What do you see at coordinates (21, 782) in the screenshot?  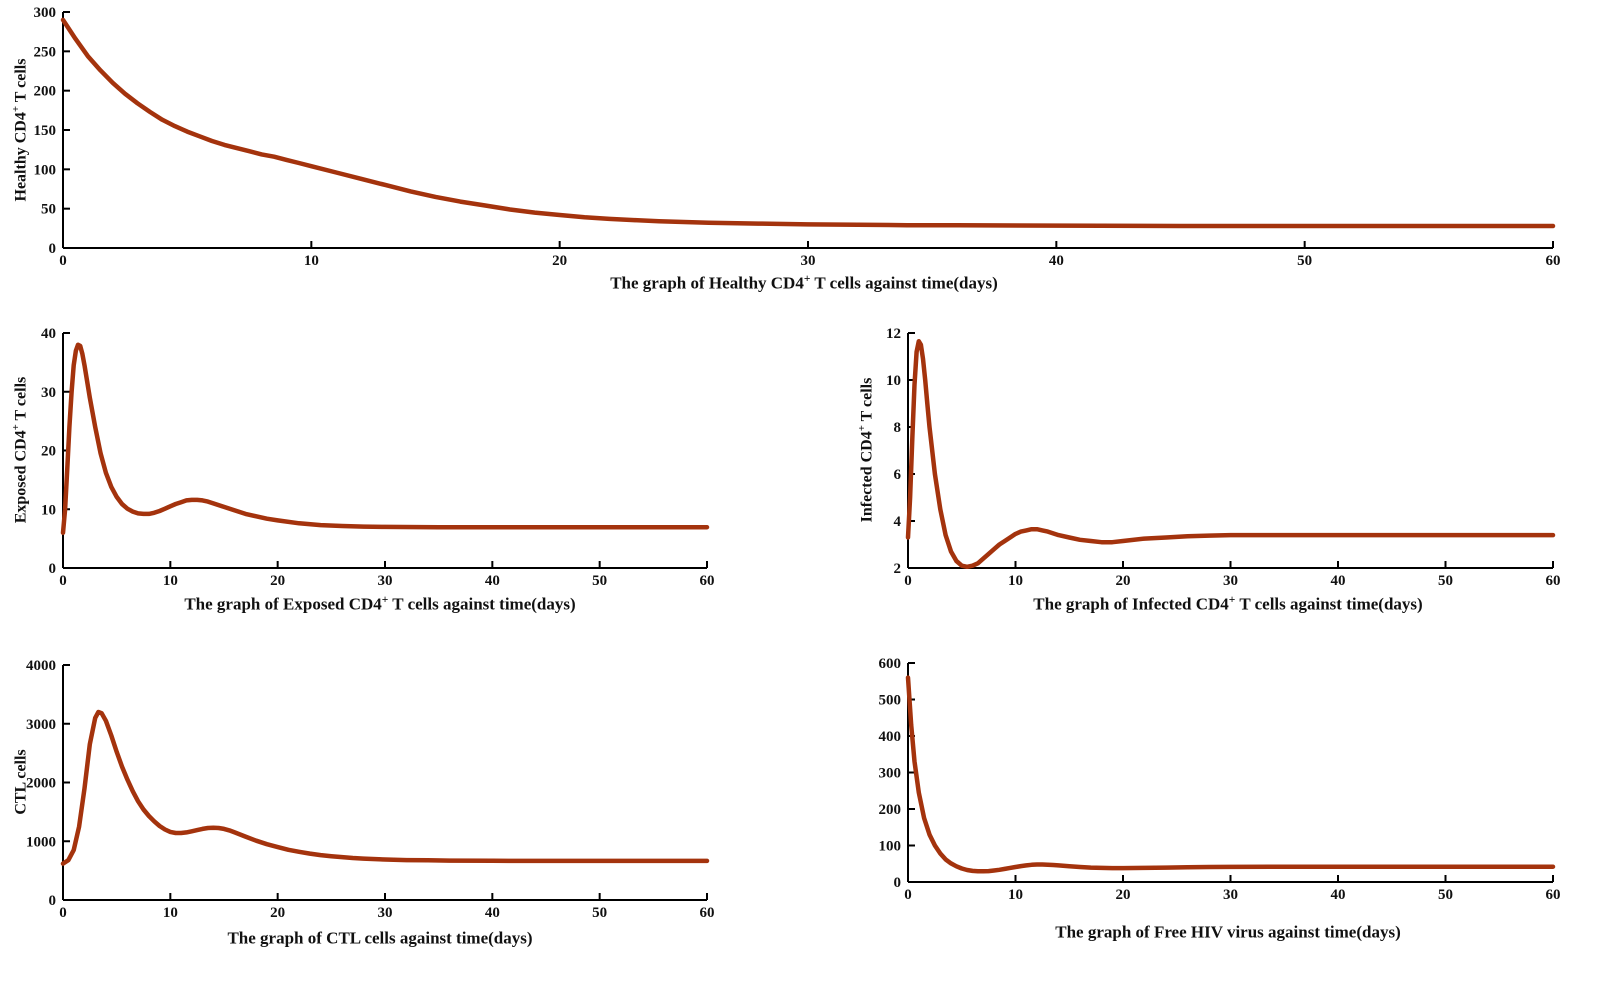 I see `y-label-text: CTL cells` at bounding box center [21, 782].